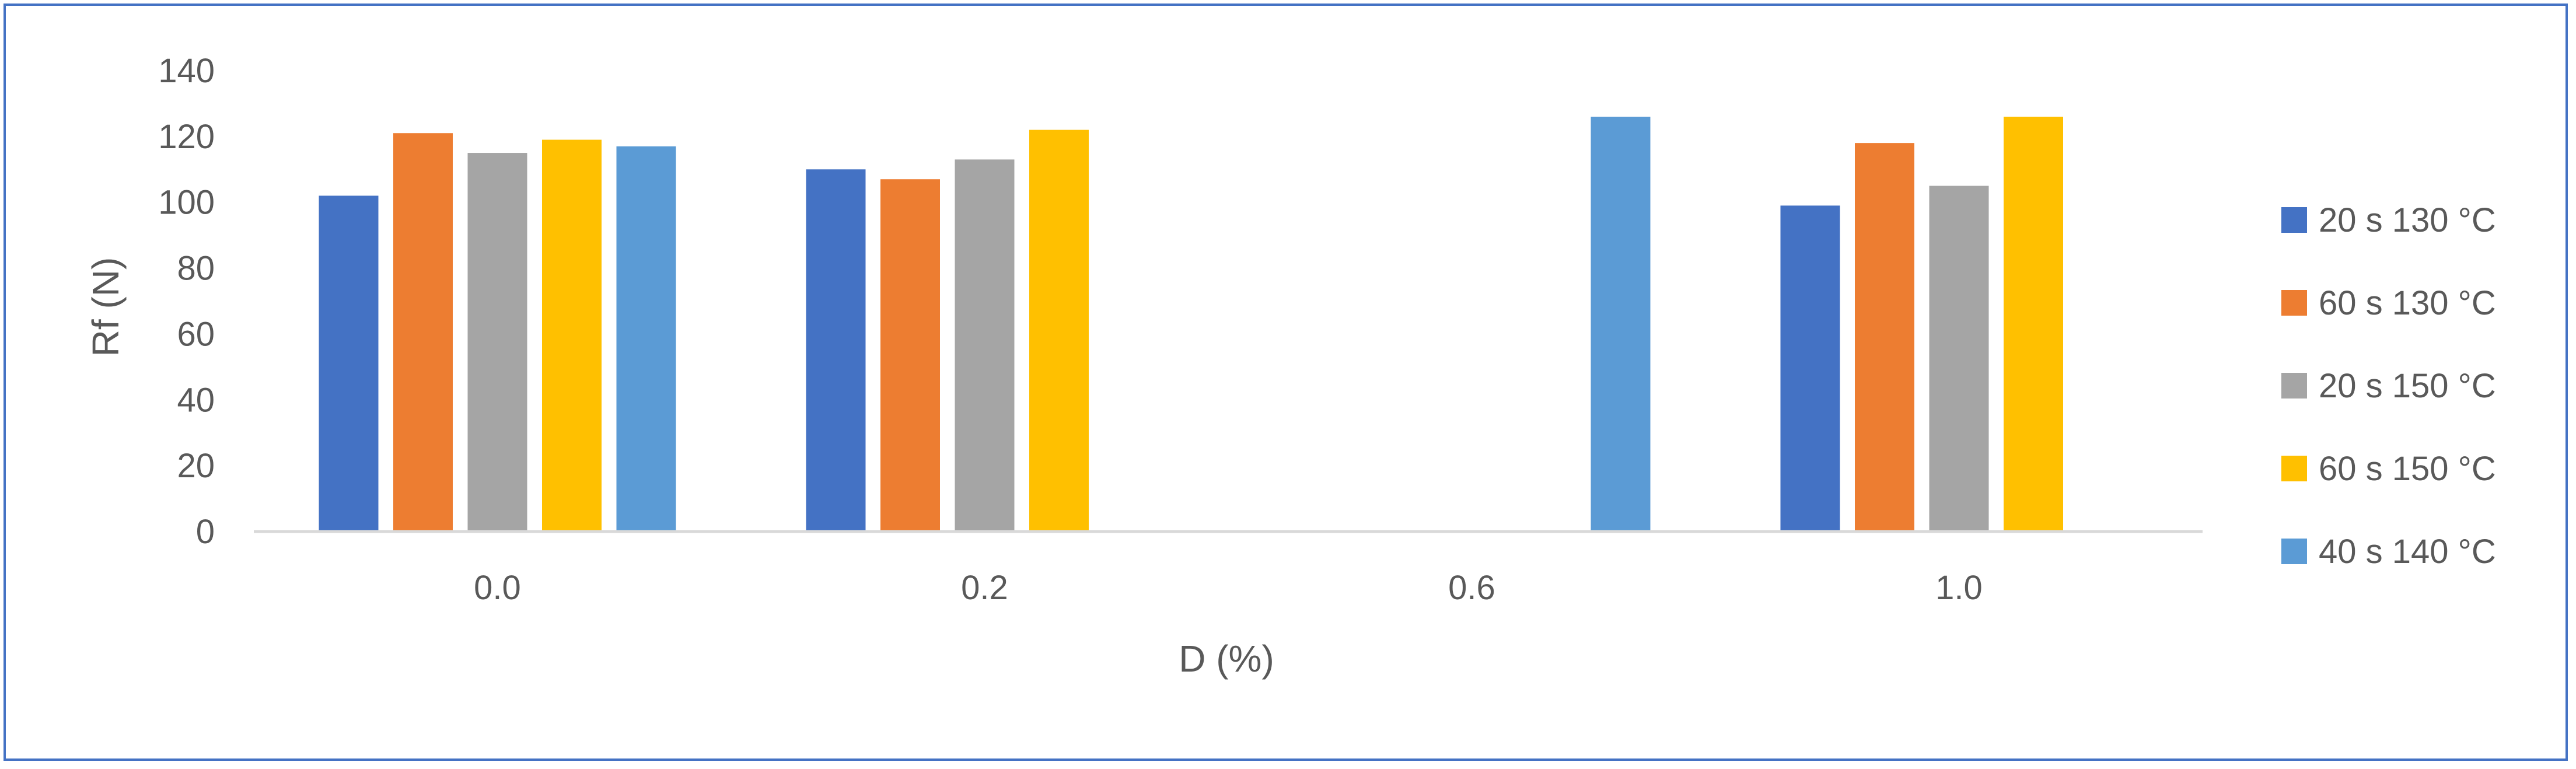 This screenshot has width=2576, height=769. What do you see at coordinates (1959, 588) in the screenshot?
I see `x-tick-label: 1.0` at bounding box center [1959, 588].